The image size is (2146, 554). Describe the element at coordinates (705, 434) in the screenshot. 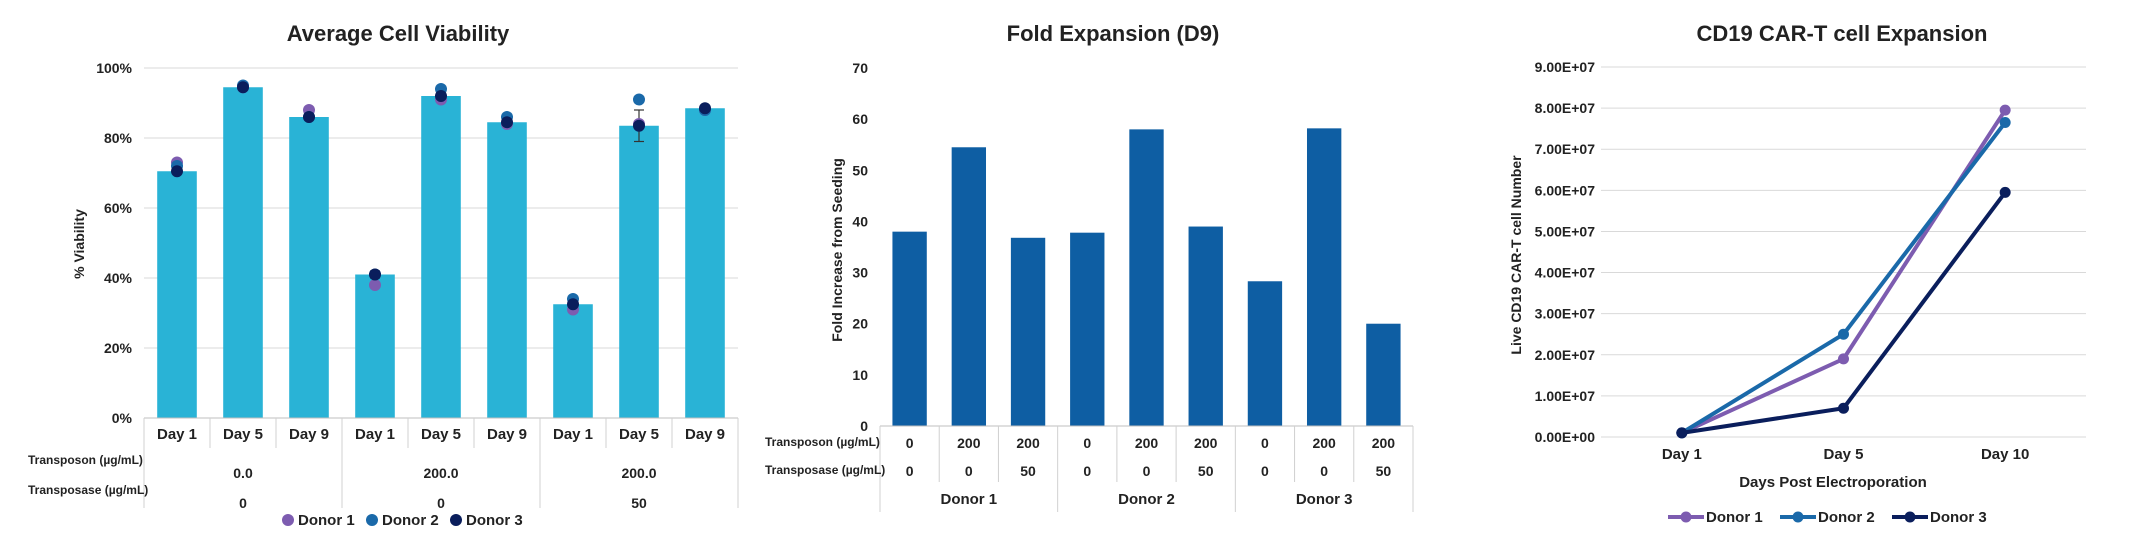

I see `chart1-xtick-label: Day 9` at that location.